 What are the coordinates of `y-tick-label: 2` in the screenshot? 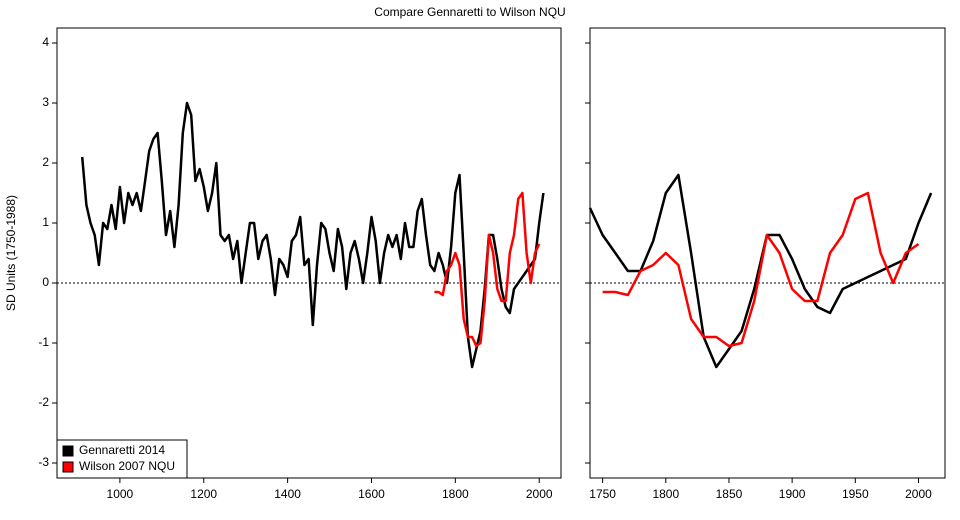 It's located at (45, 162).